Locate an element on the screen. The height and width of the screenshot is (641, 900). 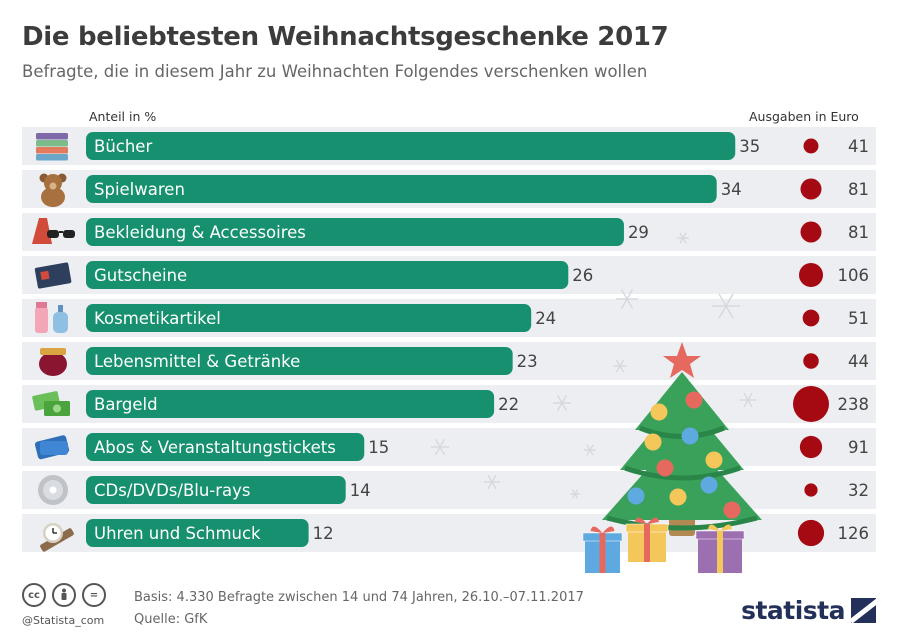
value-label: 26 is located at coordinates (582, 275).